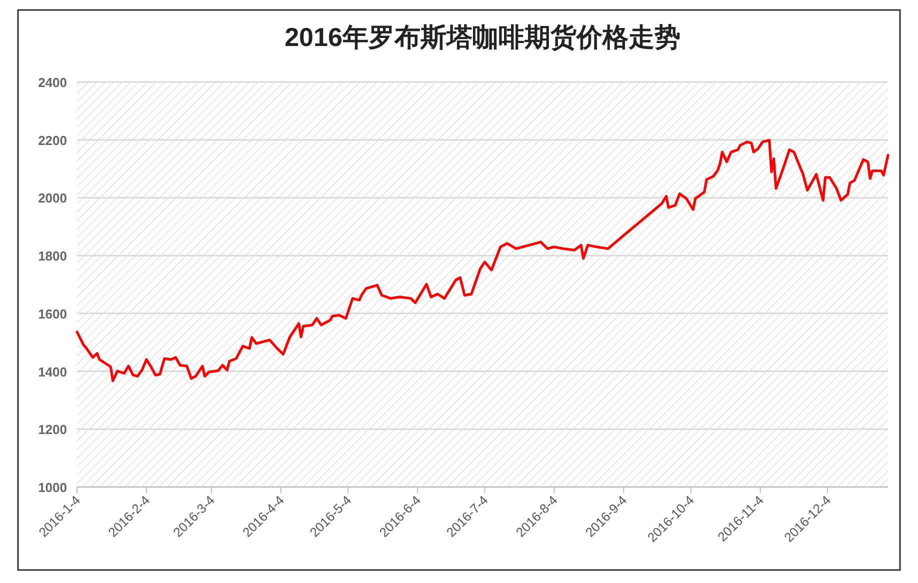  I want to click on chart-title: 2016年罗布斯塔咖啡期货价格走势, so click(482, 37).